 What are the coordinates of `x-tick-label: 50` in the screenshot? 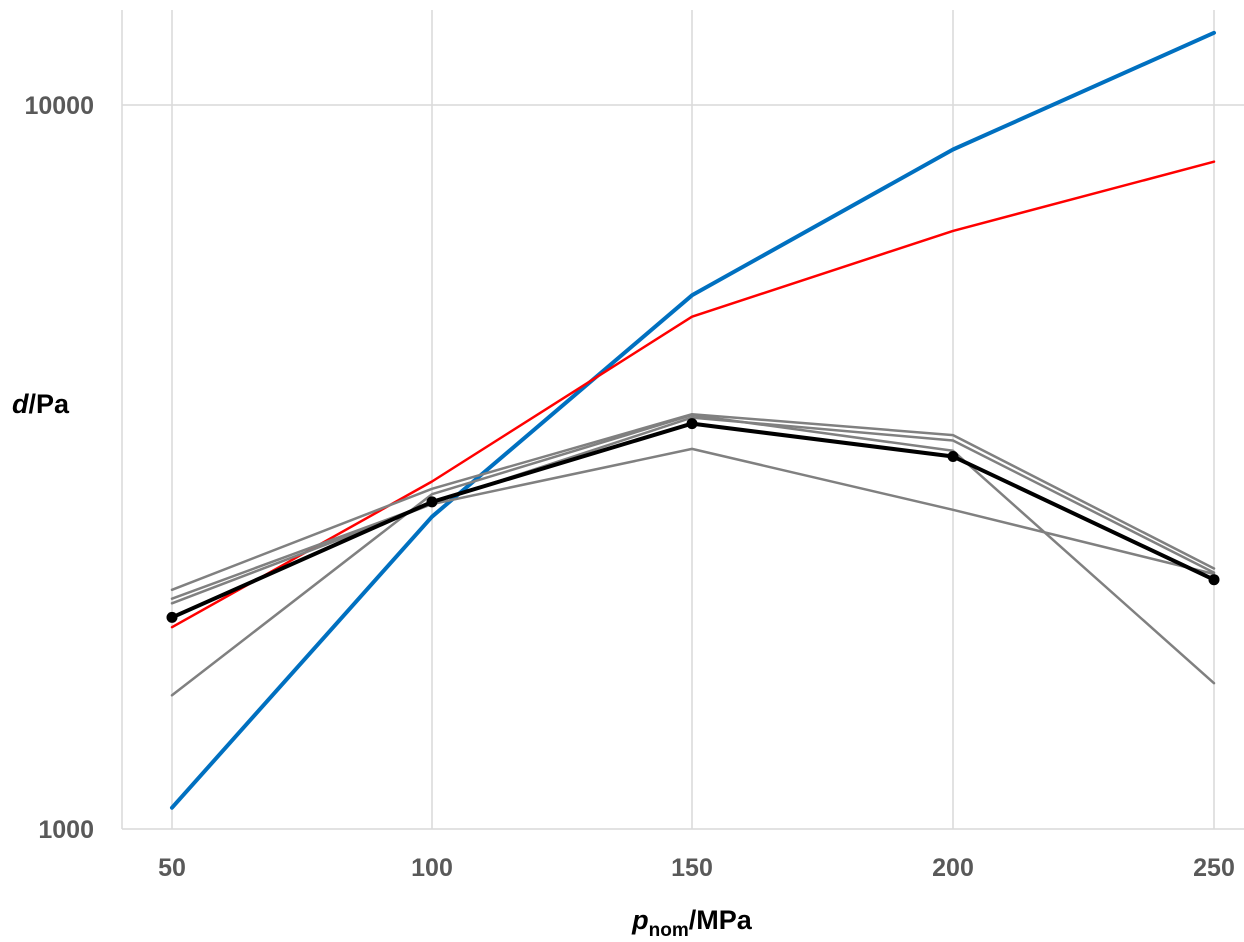 It's located at (172, 868).